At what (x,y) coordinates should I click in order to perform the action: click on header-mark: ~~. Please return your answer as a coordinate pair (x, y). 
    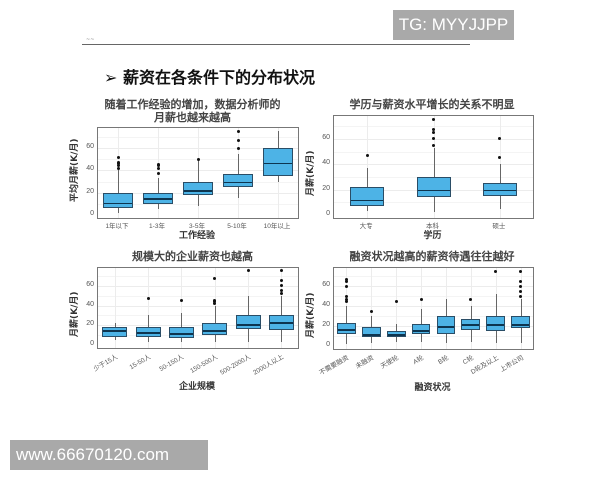
    Looking at the image, I should click on (90, 40).